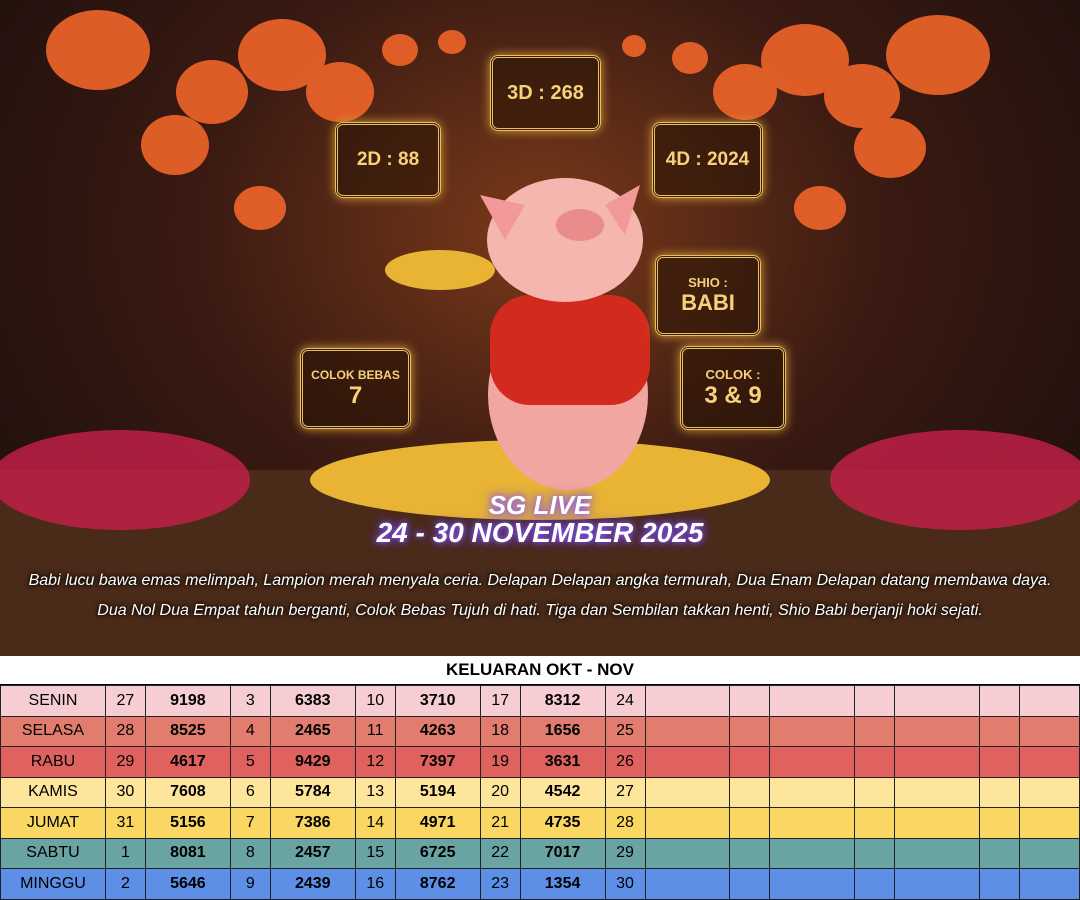 The height and width of the screenshot is (900, 1080). What do you see at coordinates (733, 395) in the screenshot?
I see `colok-value: 3 & 9` at bounding box center [733, 395].